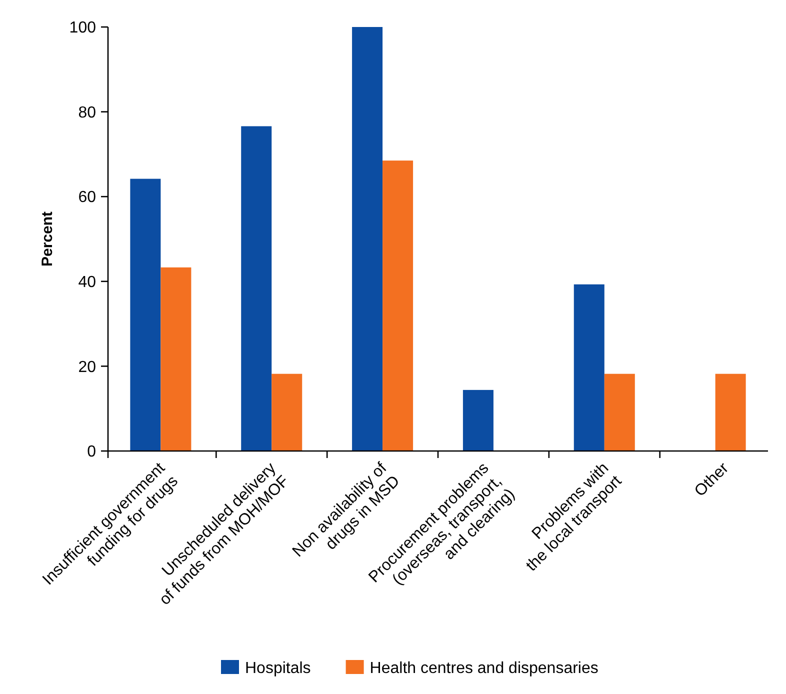 The height and width of the screenshot is (694, 786). Describe the element at coordinates (278, 668) in the screenshot. I see `legend-label: Hospitals` at that location.